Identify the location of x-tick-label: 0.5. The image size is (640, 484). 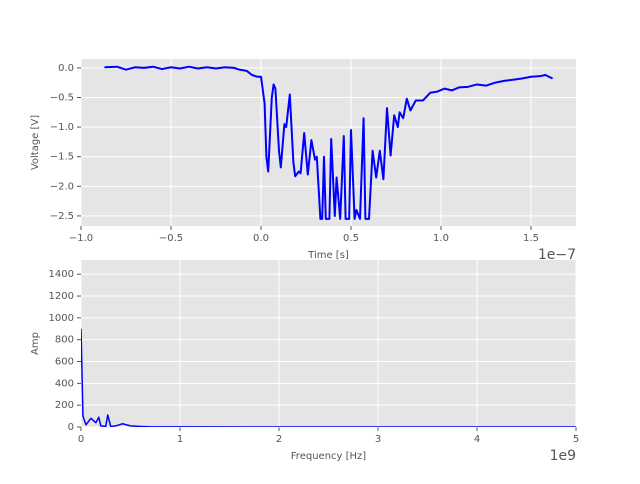
(351, 238).